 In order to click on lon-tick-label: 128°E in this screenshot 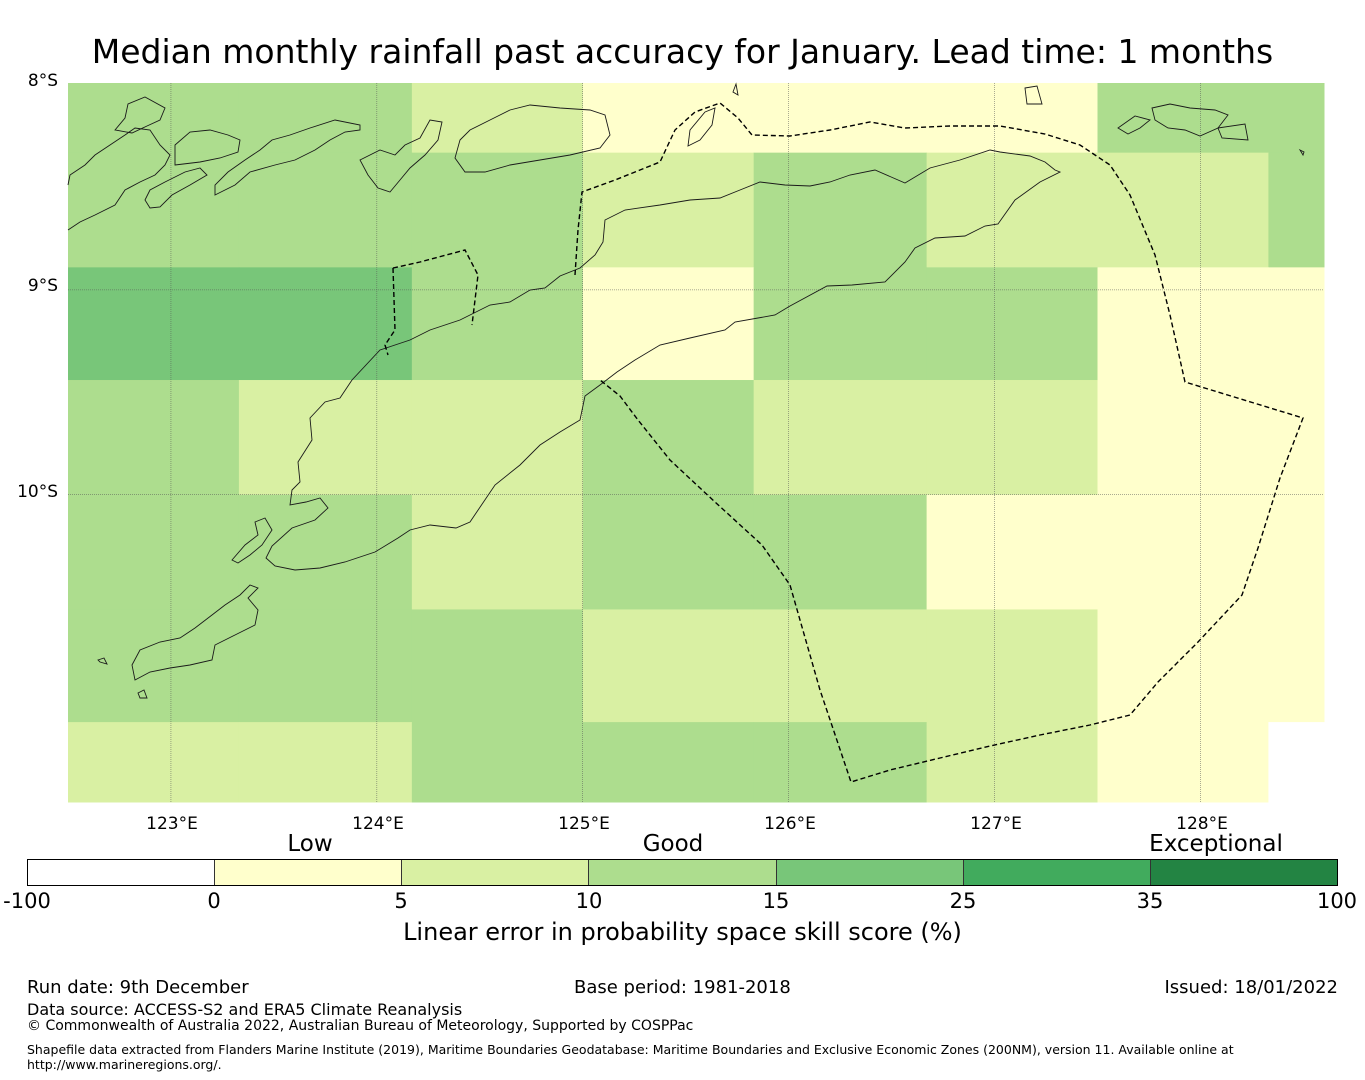, I will do `click(1202, 824)`.